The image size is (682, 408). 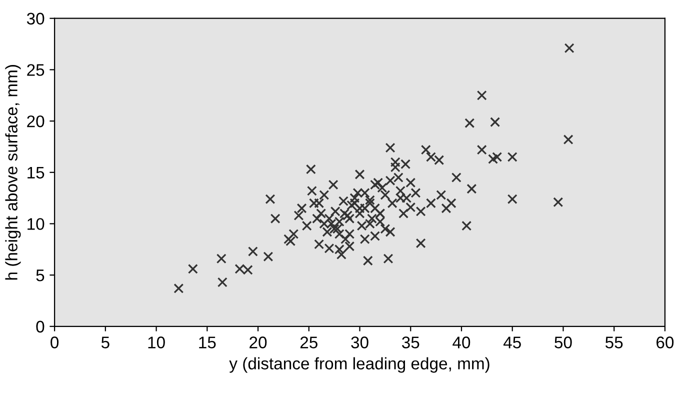 What do you see at coordinates (309, 342) in the screenshot?
I see `x-tick-label: 25` at bounding box center [309, 342].